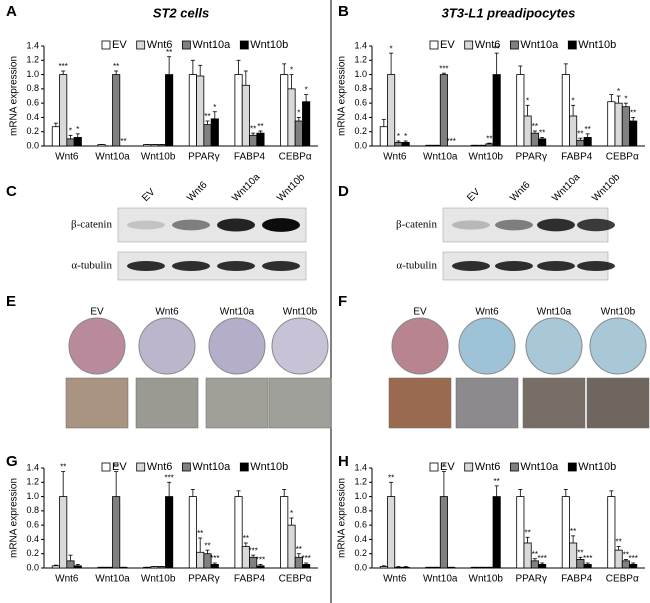 The height and width of the screenshot is (603, 650). I want to click on panel-letter: G, so click(12, 461).